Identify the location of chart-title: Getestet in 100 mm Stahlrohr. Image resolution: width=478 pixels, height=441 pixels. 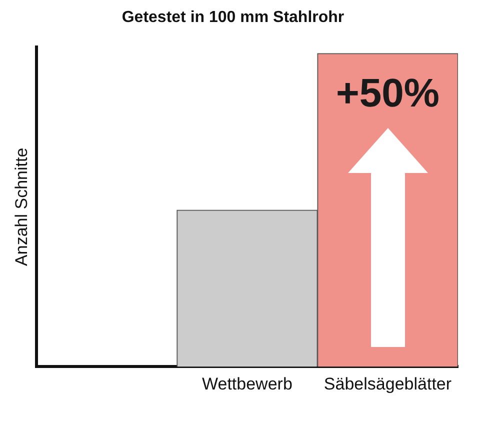
(233, 17).